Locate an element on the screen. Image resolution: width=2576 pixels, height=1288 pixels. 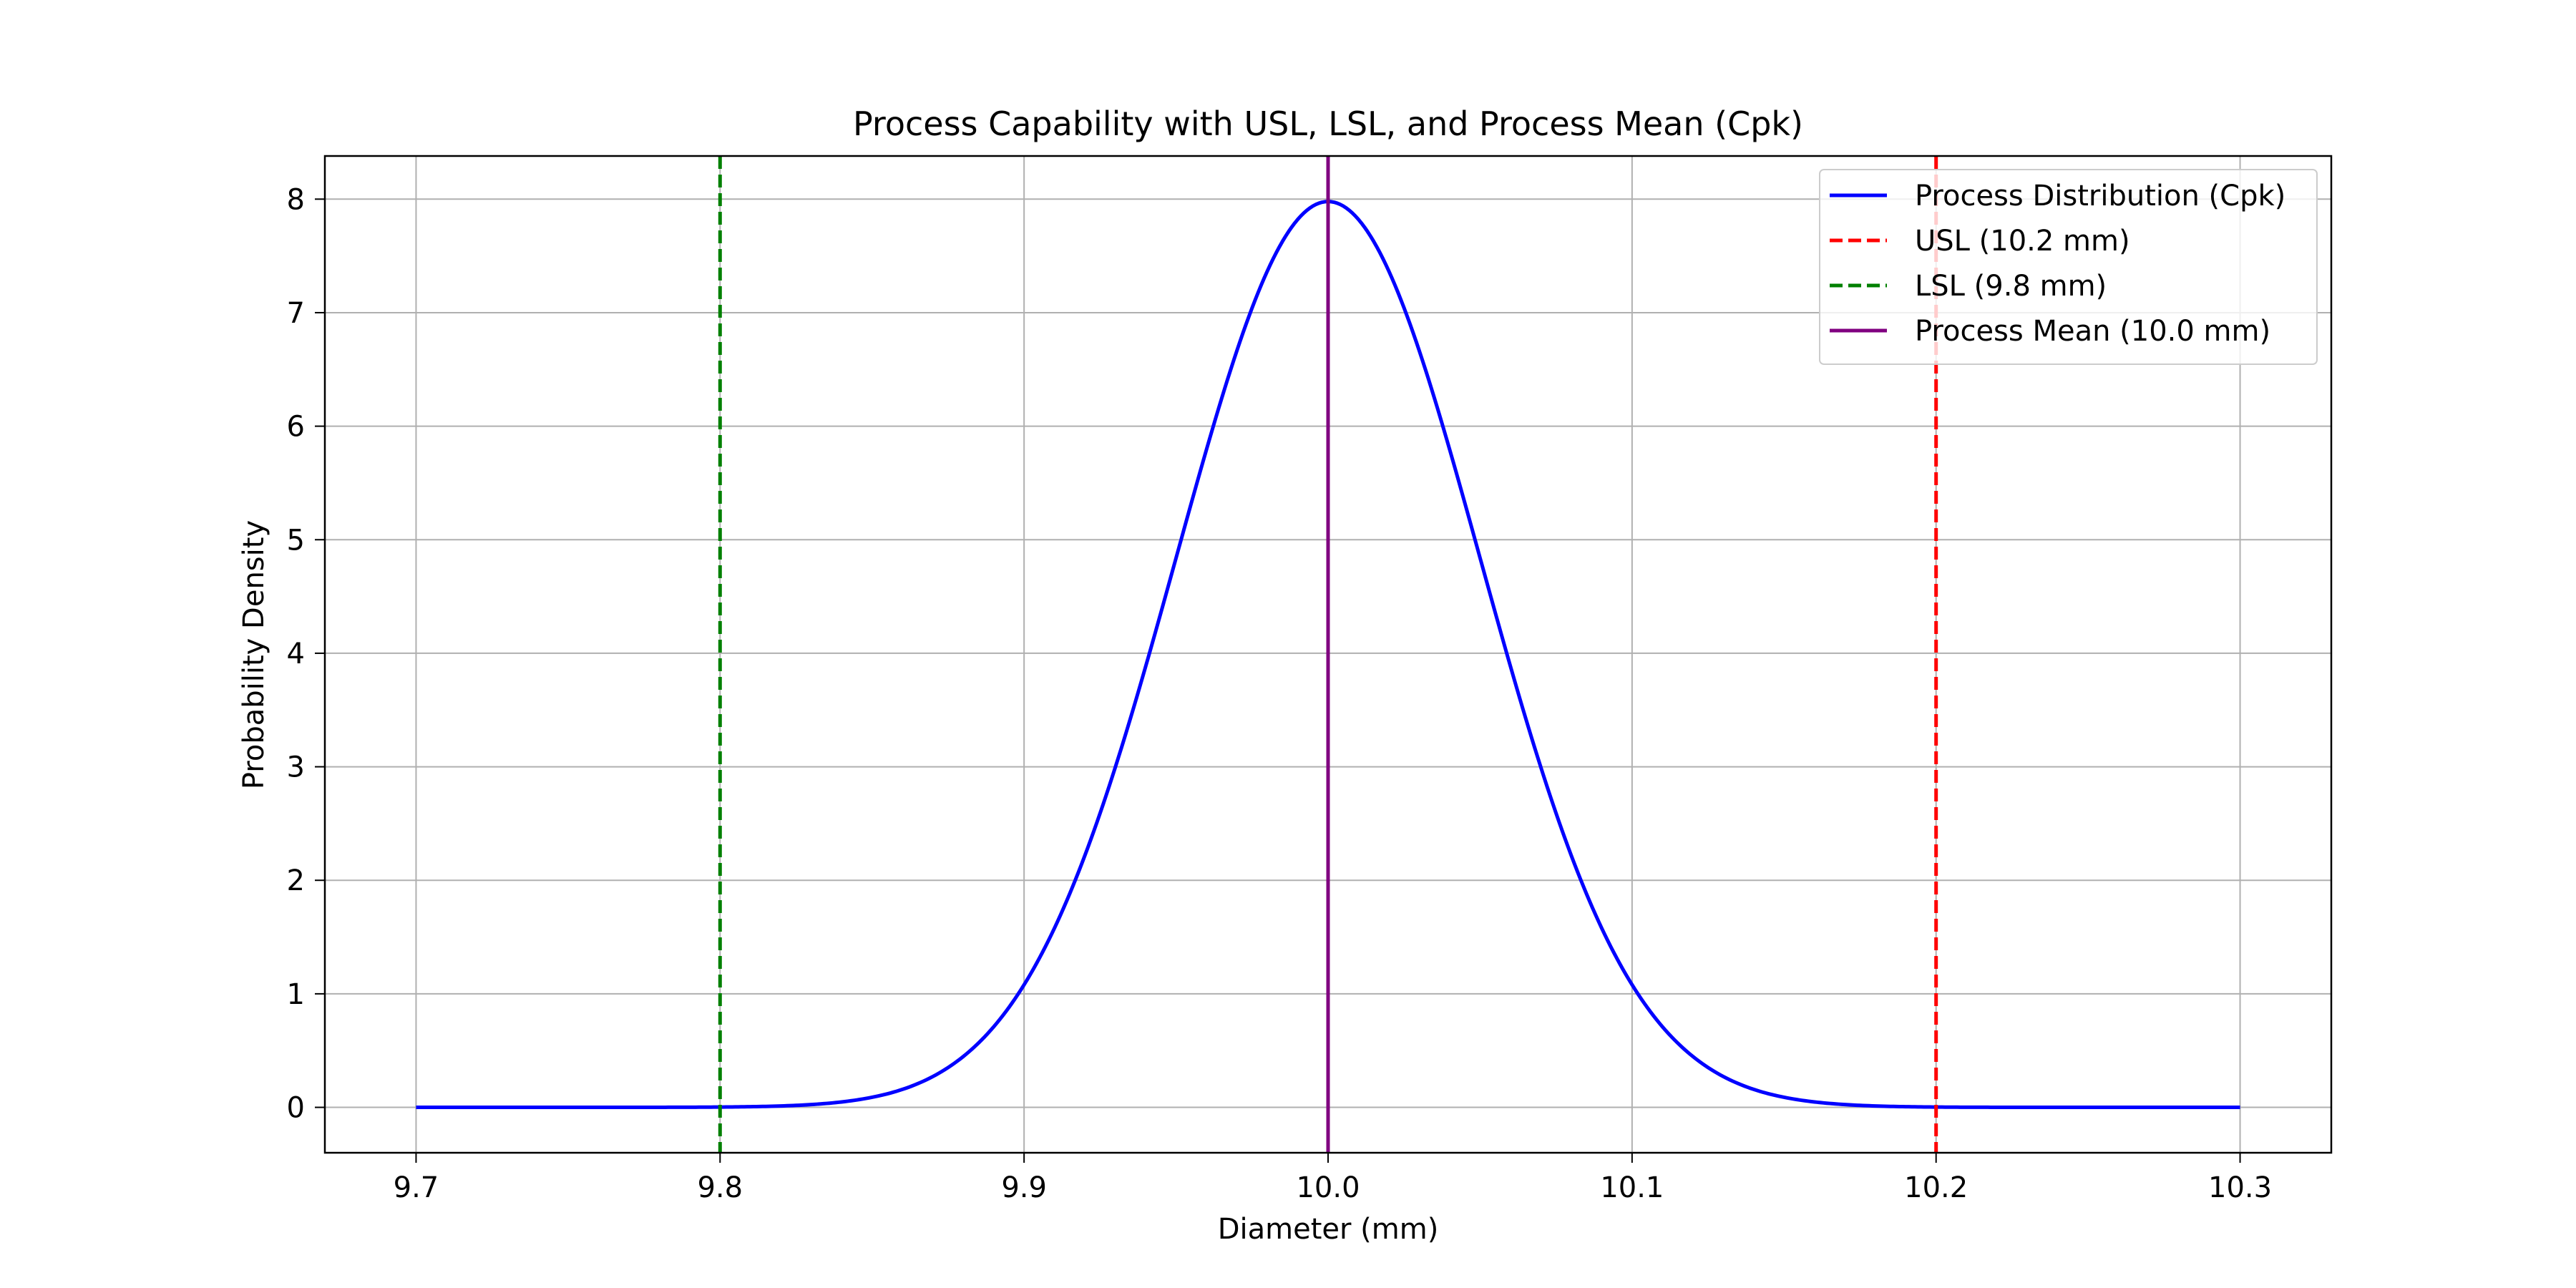
y-tick-label: 6 is located at coordinates (296, 427).